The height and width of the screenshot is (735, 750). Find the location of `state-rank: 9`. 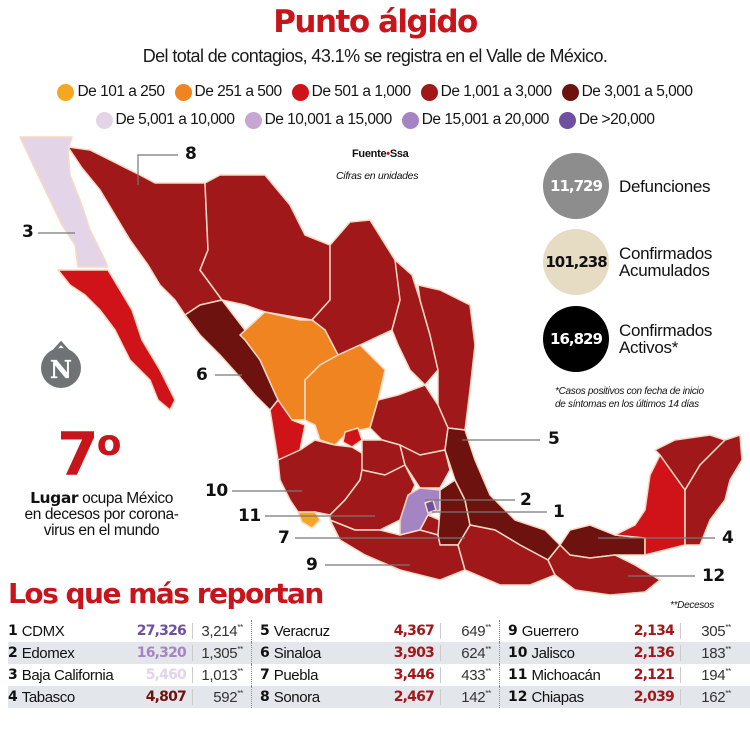

state-rank: 9 is located at coordinates (513, 631).